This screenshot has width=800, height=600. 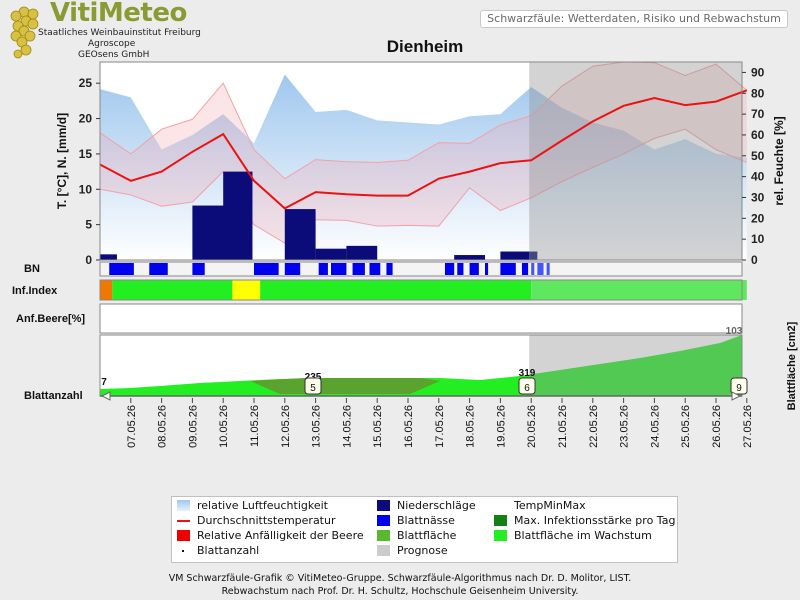 I want to click on legend-label: Blattfläche im Wachstum, so click(x=583, y=535).